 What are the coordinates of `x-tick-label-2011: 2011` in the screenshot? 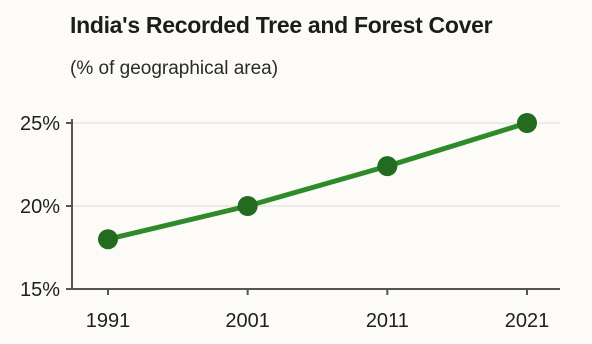 It's located at (387, 321).